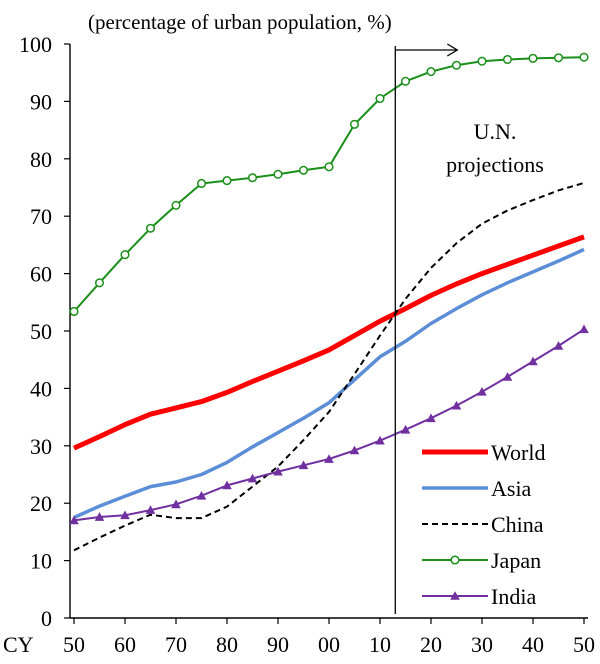  I want to click on x-tick-label: 90, so click(278, 644).